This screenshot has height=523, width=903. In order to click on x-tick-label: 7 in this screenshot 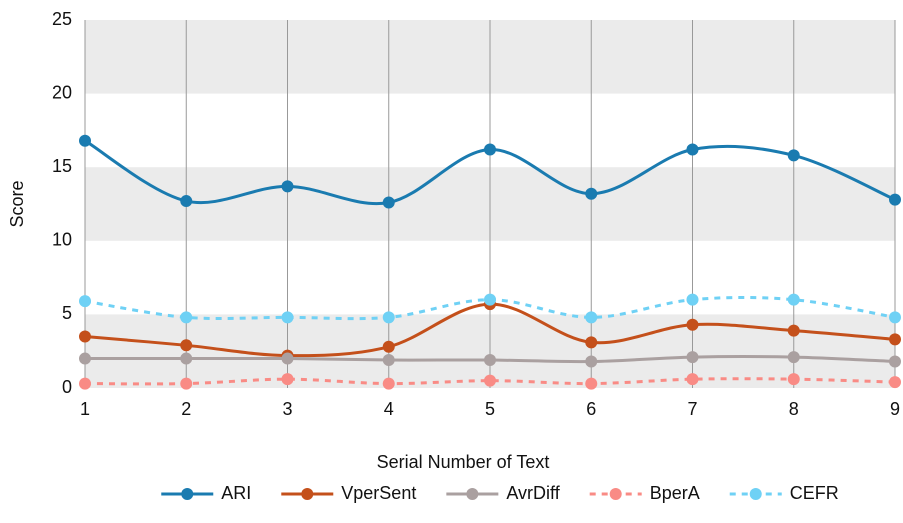, I will do `click(692, 409)`.